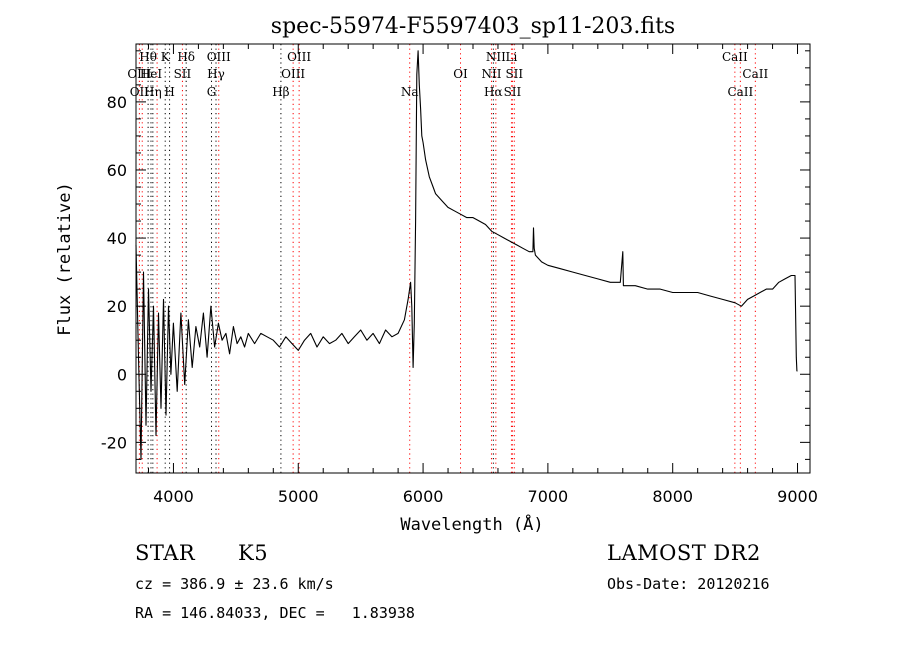 This screenshot has height=650, width=900. What do you see at coordinates (114, 442) in the screenshot?
I see `y-tick-label: -20` at bounding box center [114, 442].